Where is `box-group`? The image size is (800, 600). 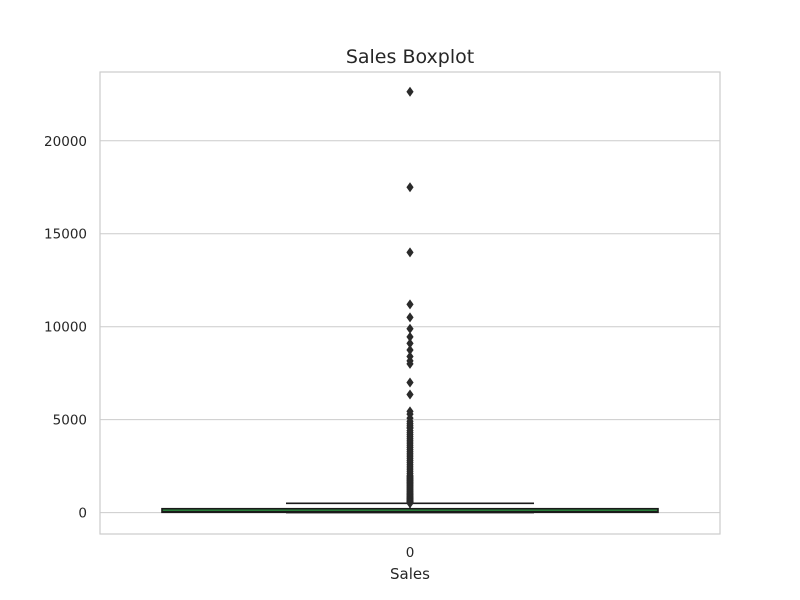
box-group is located at coordinates (410, 508).